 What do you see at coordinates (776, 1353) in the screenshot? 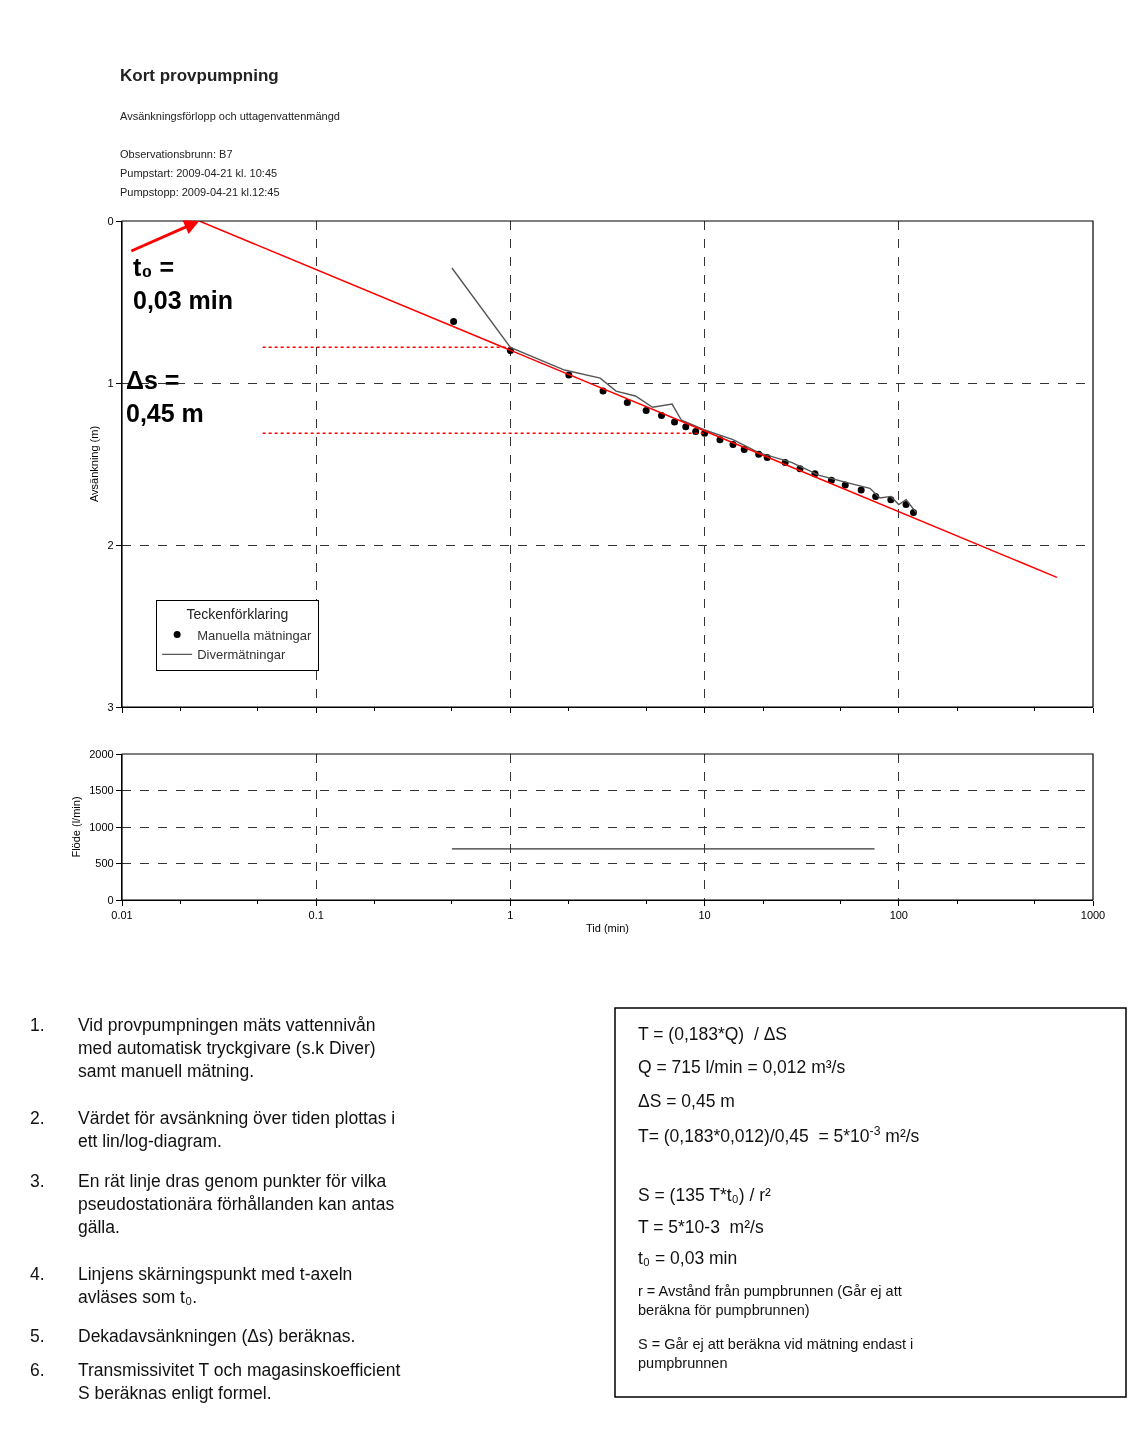
I see `text: S = Går ej att beräkna vid mätning endast i pumpbrunnen` at bounding box center [776, 1353].